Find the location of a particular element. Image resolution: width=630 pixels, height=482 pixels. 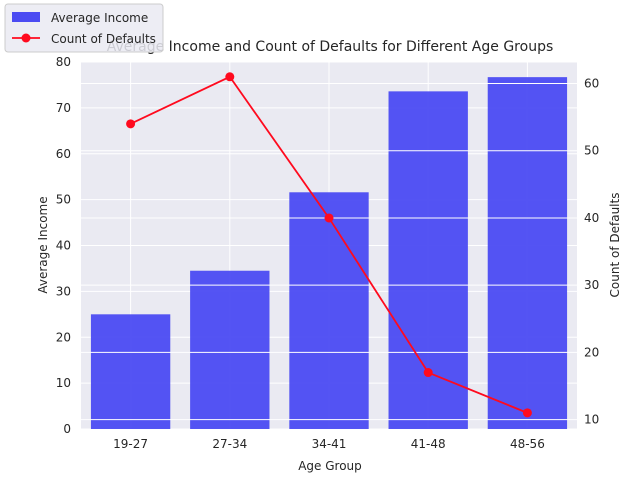

y-tick-label: 50 is located at coordinates (63, 200).